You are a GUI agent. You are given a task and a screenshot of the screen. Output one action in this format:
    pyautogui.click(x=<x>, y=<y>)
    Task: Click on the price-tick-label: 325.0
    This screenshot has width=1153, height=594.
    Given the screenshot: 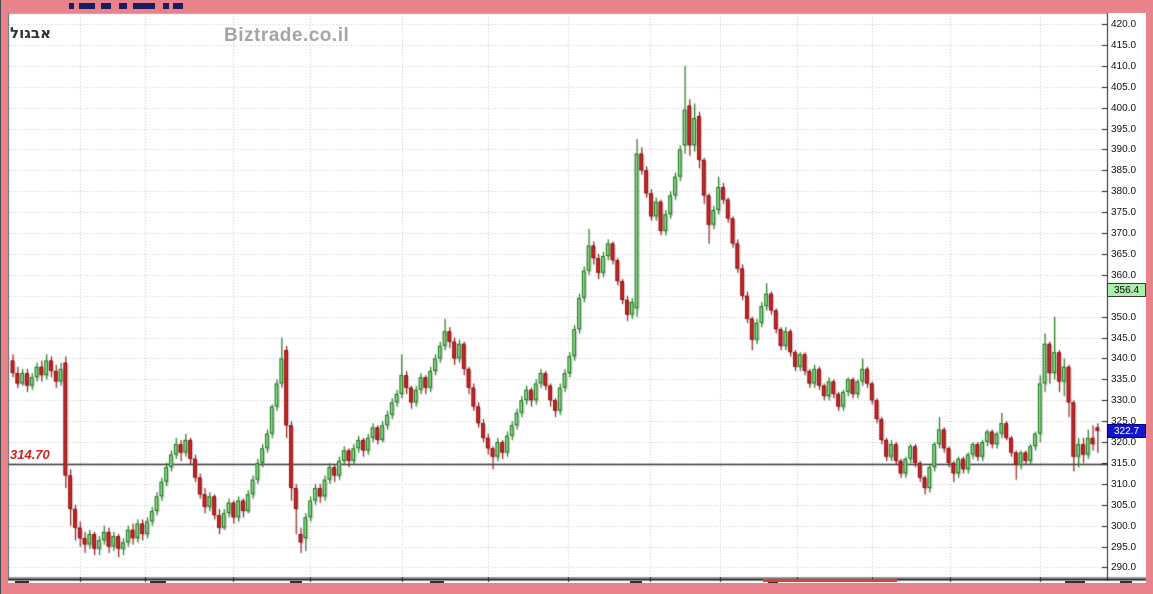 What is the action you would take?
    pyautogui.click(x=1124, y=421)
    